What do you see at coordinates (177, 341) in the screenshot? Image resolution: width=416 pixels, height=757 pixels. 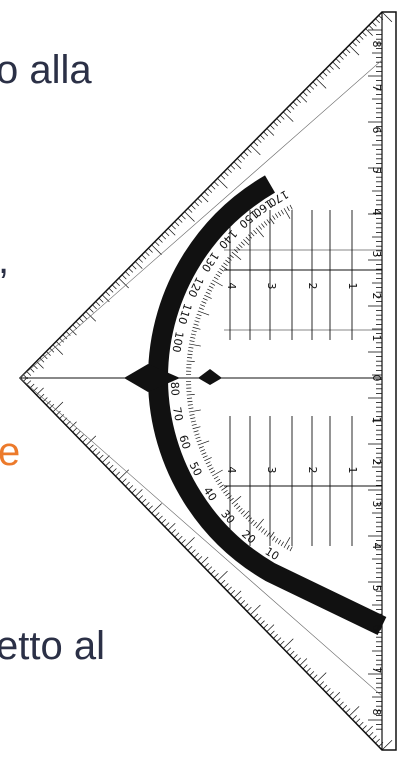 I see `protractor-number: 100` at bounding box center [177, 341].